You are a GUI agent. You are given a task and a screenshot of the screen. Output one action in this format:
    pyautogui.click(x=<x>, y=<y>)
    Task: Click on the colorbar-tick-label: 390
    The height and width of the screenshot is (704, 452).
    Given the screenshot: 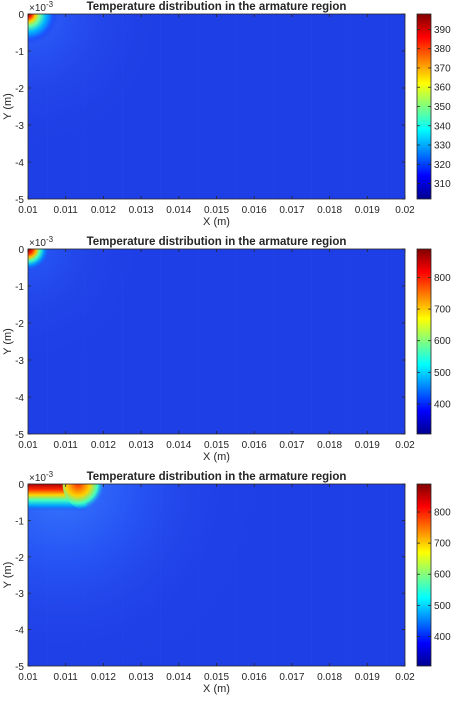 What is the action you would take?
    pyautogui.click(x=442, y=30)
    